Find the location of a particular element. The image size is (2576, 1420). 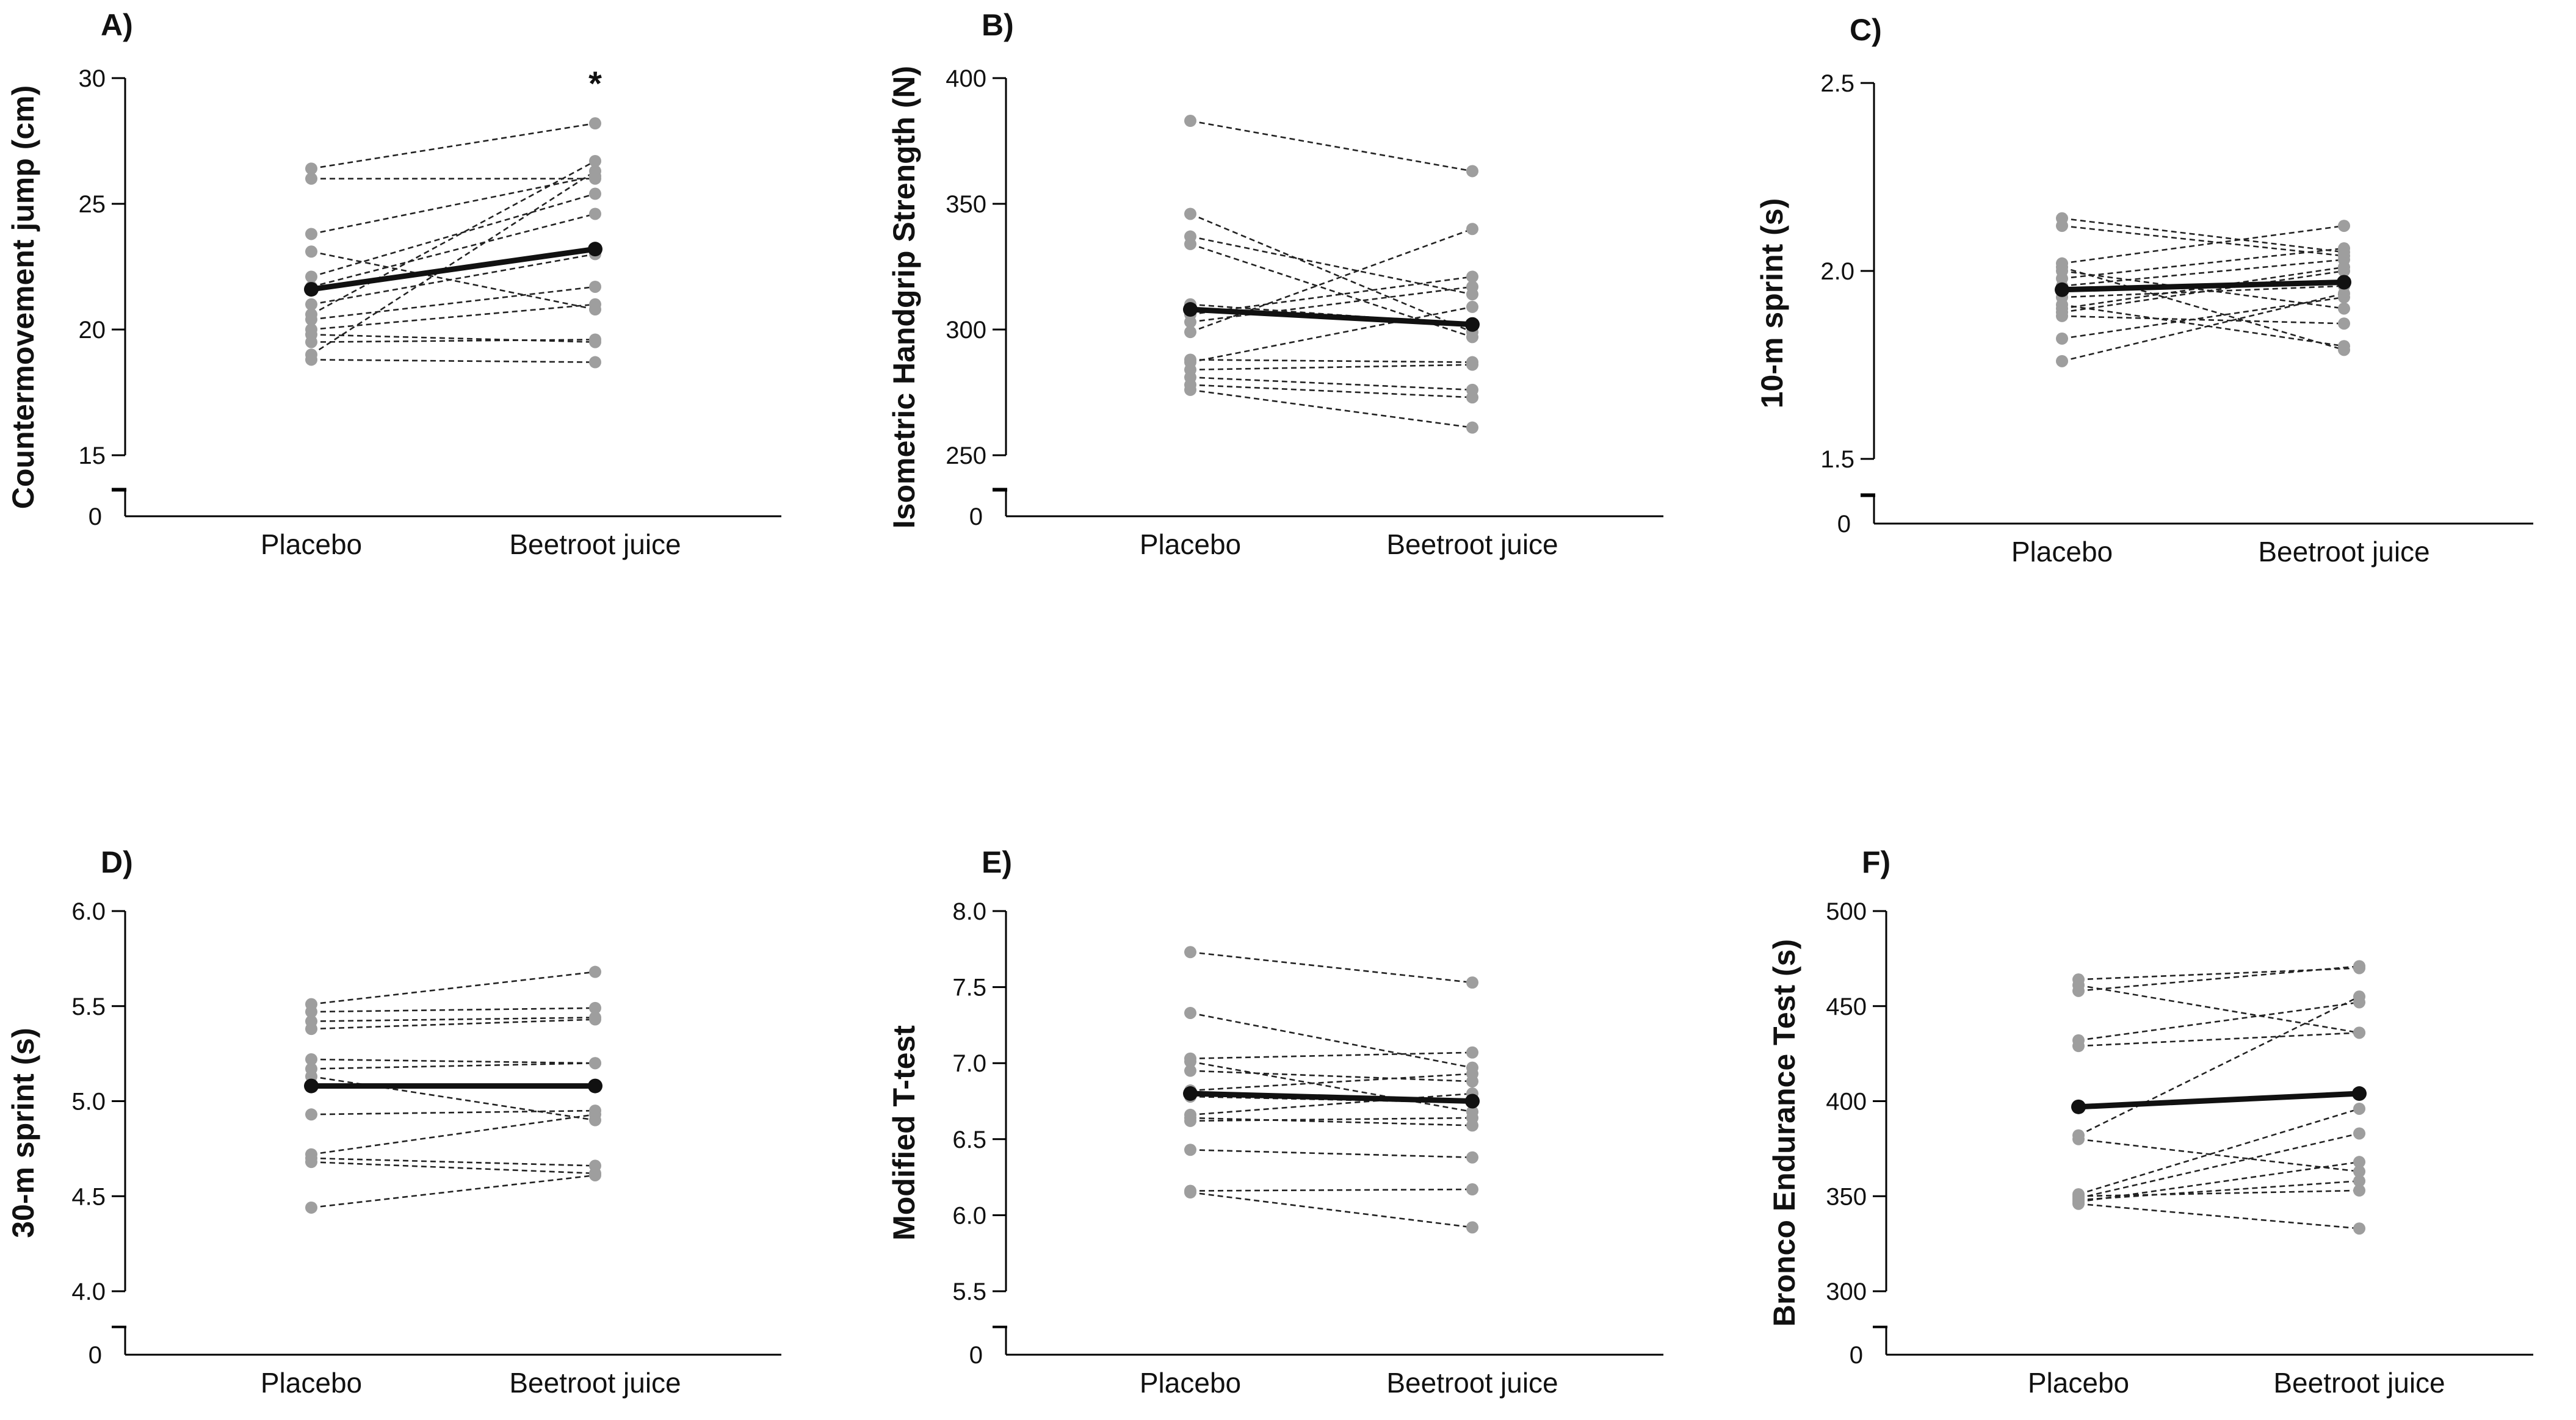

significance-marker: * is located at coordinates (595, 83).